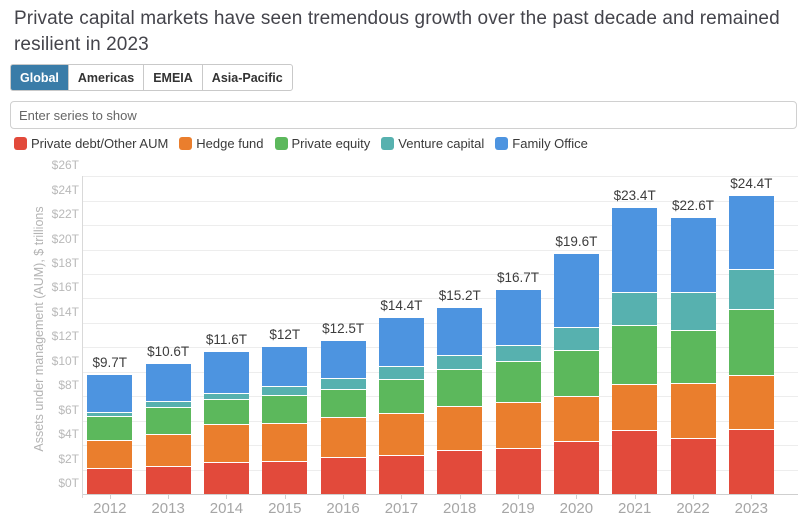 The image size is (802, 525). Describe the element at coordinates (541, 143) in the screenshot. I see `legend-item-family-office: Family Office` at that location.